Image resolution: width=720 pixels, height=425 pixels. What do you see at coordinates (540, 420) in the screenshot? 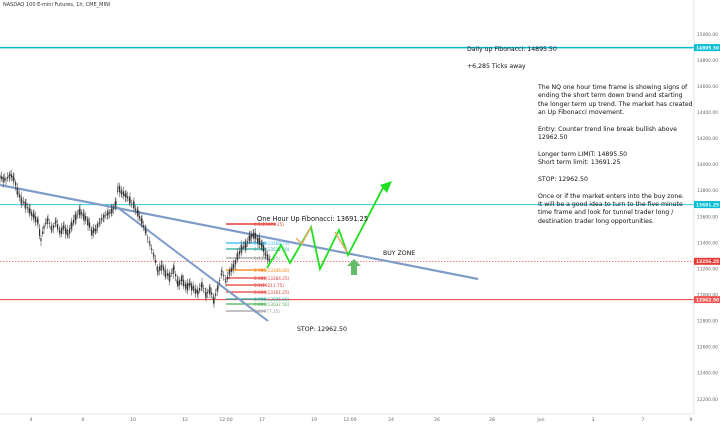
I see `time-tick-label: Jun` at bounding box center [540, 420].